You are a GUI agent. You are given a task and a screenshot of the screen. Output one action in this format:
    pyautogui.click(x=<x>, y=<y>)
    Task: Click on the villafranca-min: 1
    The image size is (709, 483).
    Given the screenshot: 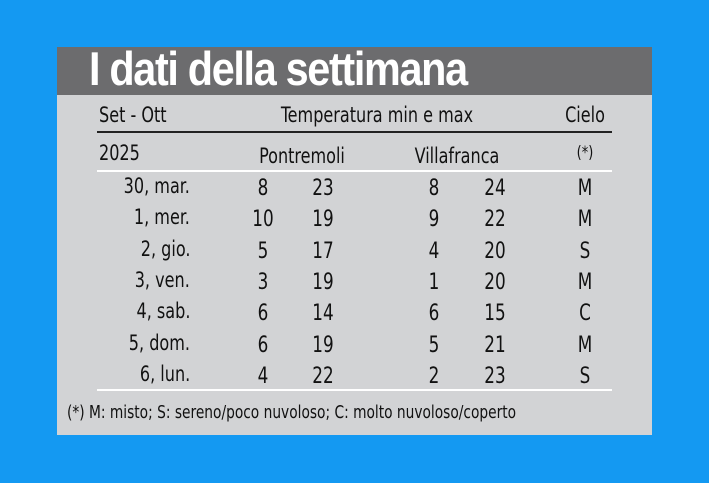 What is the action you would take?
    pyautogui.click(x=434, y=282)
    